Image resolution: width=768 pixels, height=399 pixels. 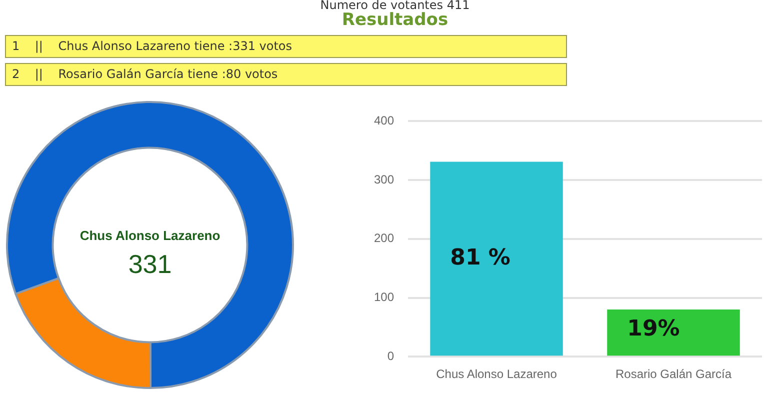 I want to click on y-tick-label: 100, so click(x=384, y=297).